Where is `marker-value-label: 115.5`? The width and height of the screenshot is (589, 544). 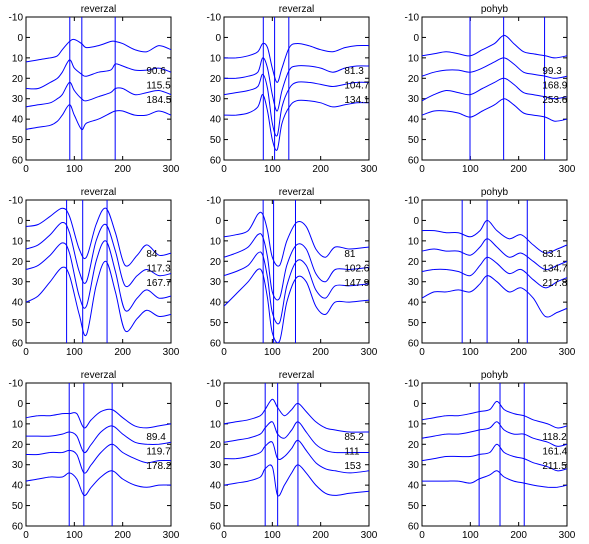
marker-value-label: 115.5 is located at coordinates (158, 86).